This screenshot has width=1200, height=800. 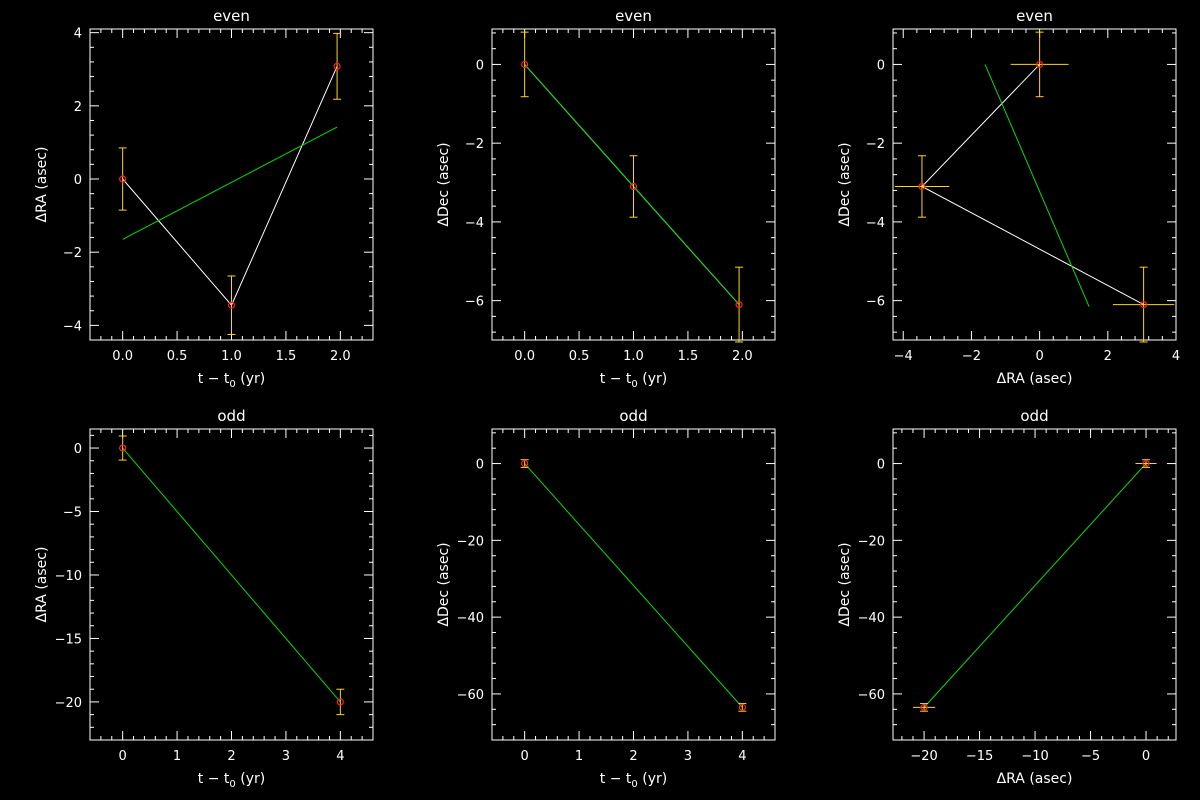 What do you see at coordinates (68, 639) in the screenshot?
I see `y-tick-label: −15` at bounding box center [68, 639].